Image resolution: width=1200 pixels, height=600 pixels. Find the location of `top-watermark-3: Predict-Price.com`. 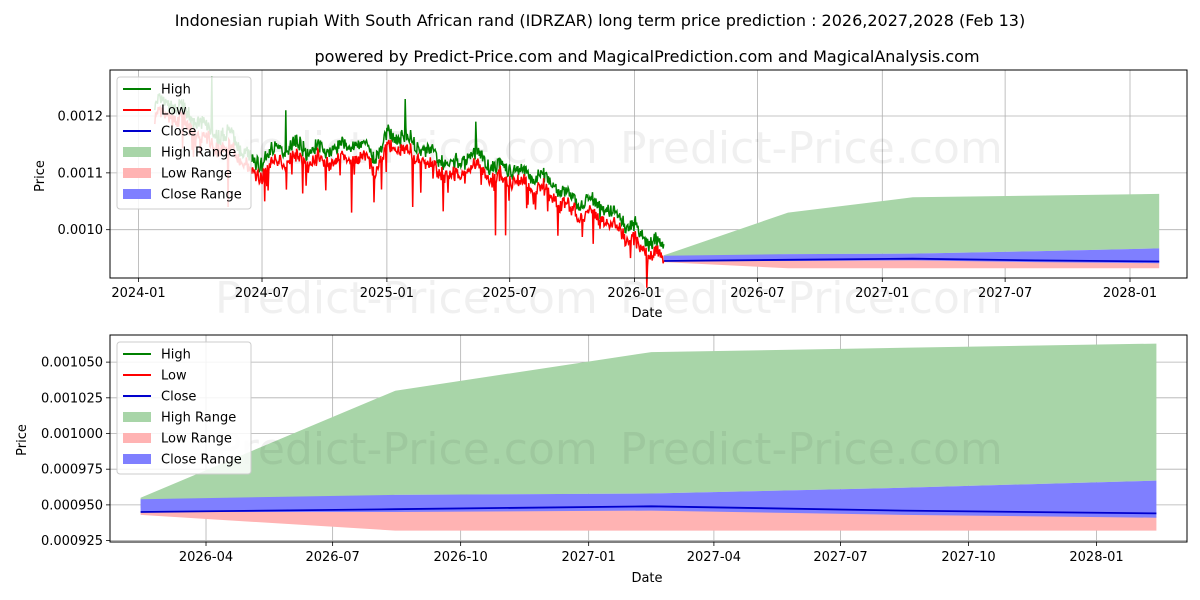

top-watermark-3: Predict-Price.com is located at coordinates (406, 298).